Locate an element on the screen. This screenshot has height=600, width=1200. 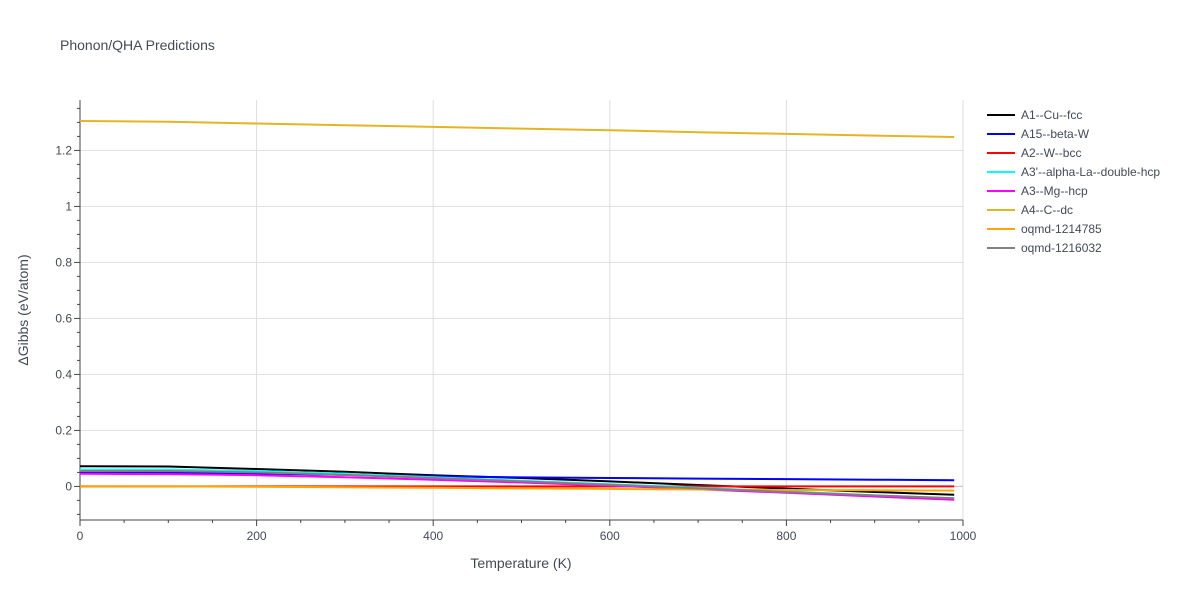
x-axis-title: Temperature (K) is located at coordinates (520, 563).